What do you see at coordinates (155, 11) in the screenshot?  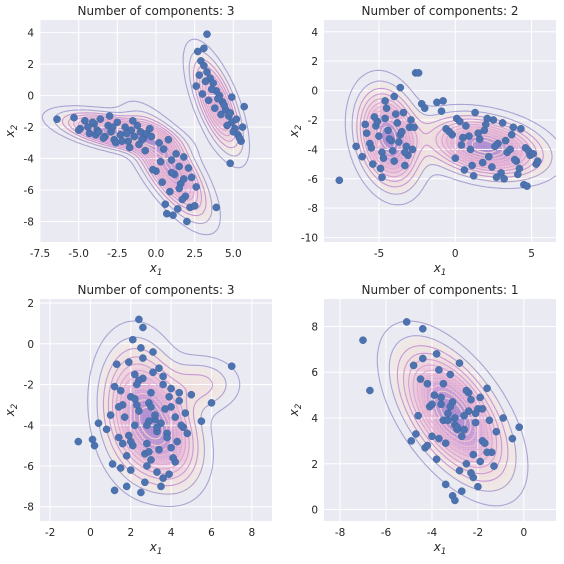 I see `subplot-title: Number of components: 3` at bounding box center [155, 11].